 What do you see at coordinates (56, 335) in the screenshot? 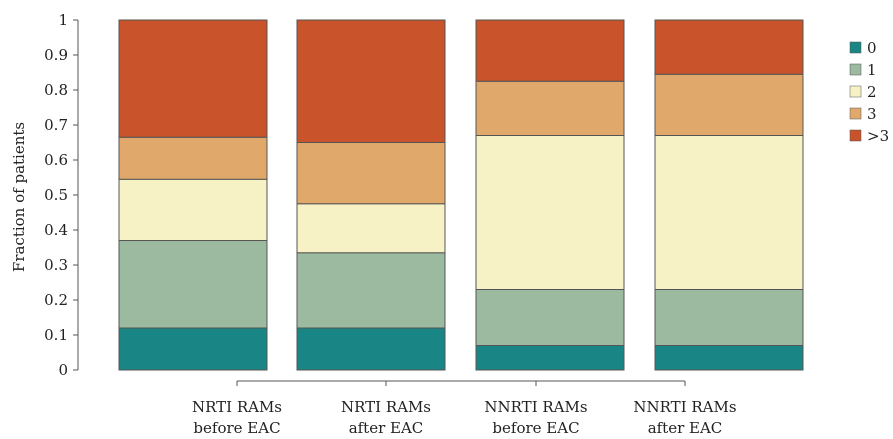
I see `y-tick-label: 0.1` at bounding box center [56, 335].